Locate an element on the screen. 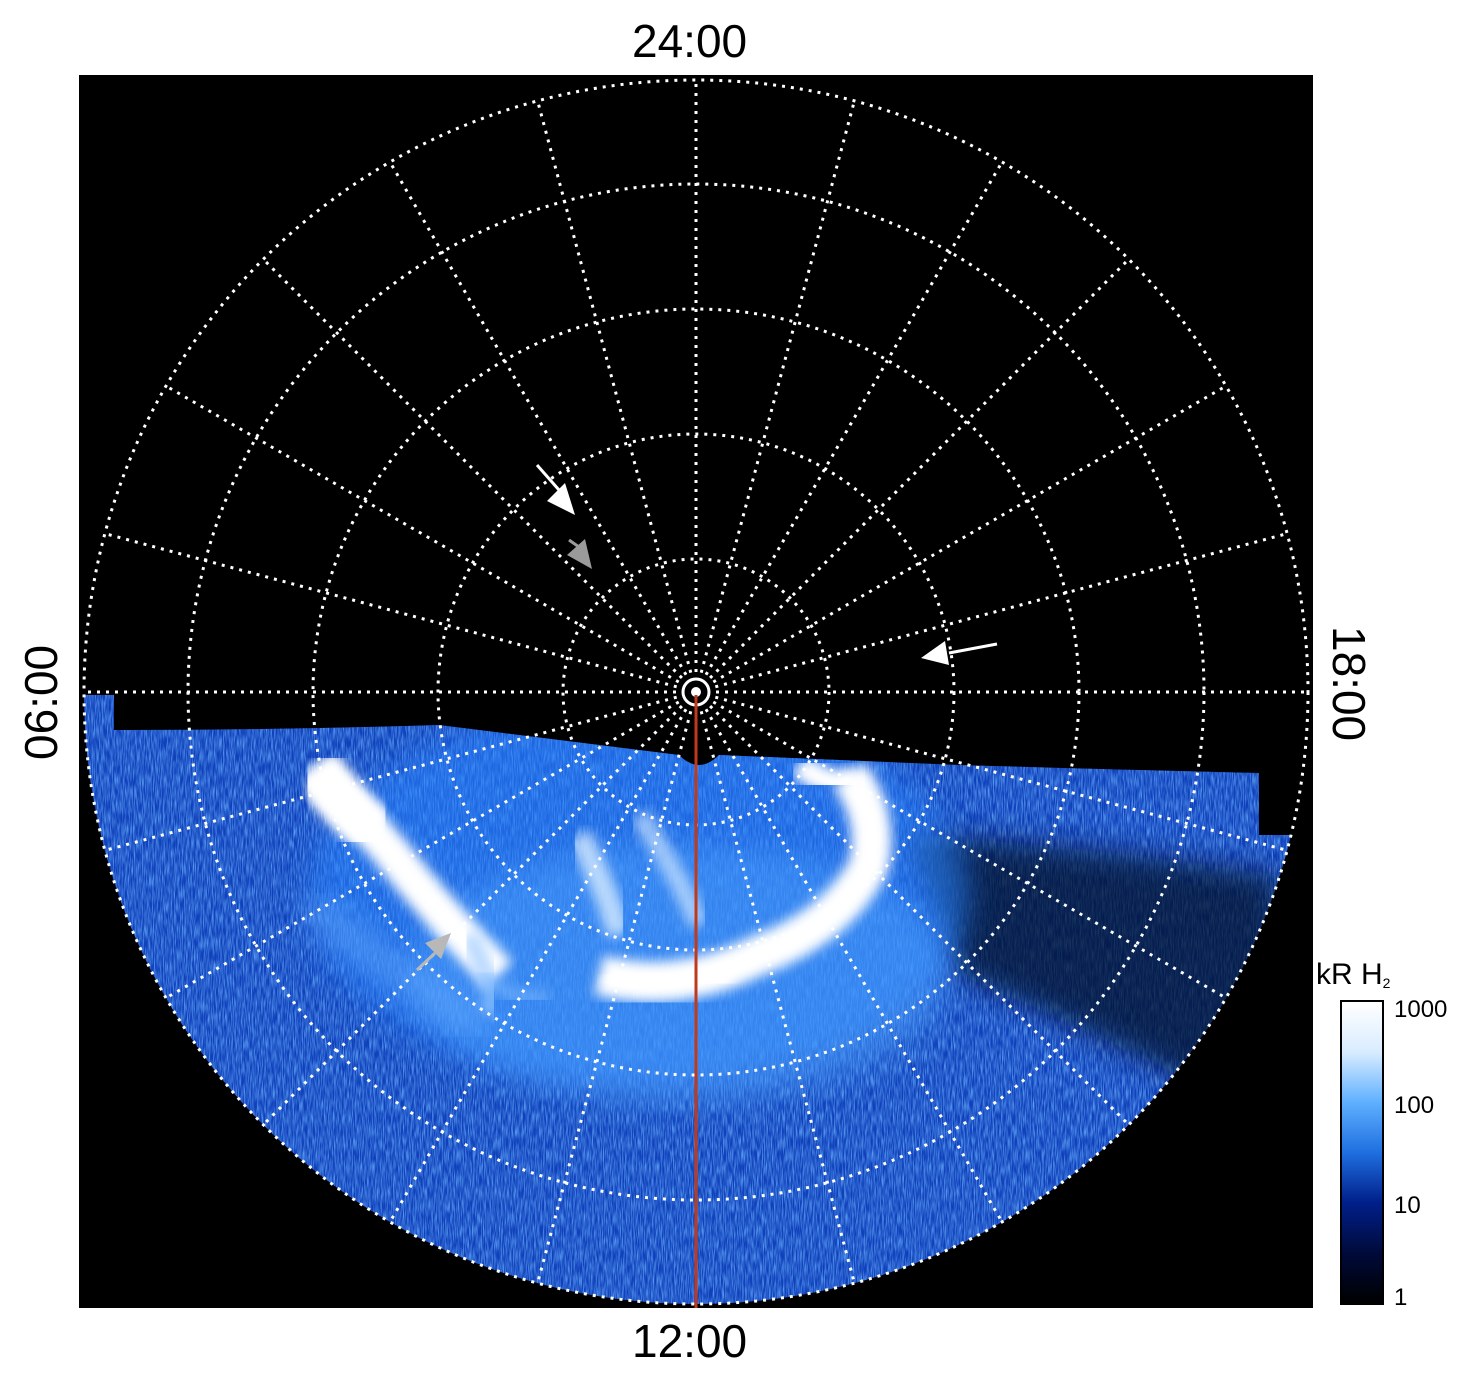  label-noon: 12:00 is located at coordinates (690, 1341).